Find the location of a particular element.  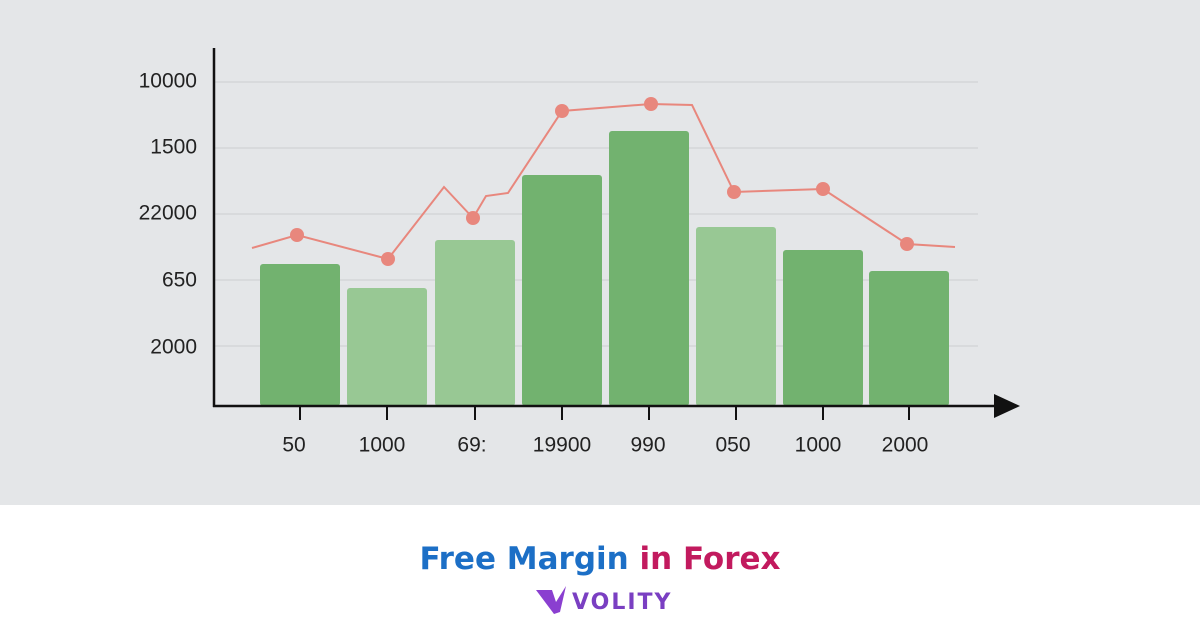

x-tick-label: 19900 is located at coordinates (562, 445).